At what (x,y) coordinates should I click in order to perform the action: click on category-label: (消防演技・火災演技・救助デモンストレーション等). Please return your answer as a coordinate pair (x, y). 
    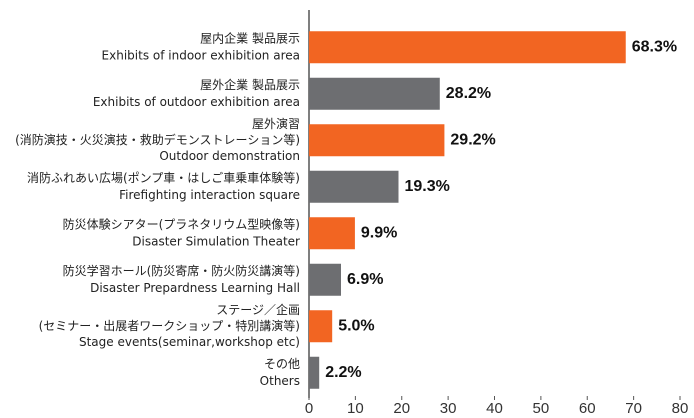
    Looking at the image, I should click on (157, 139).